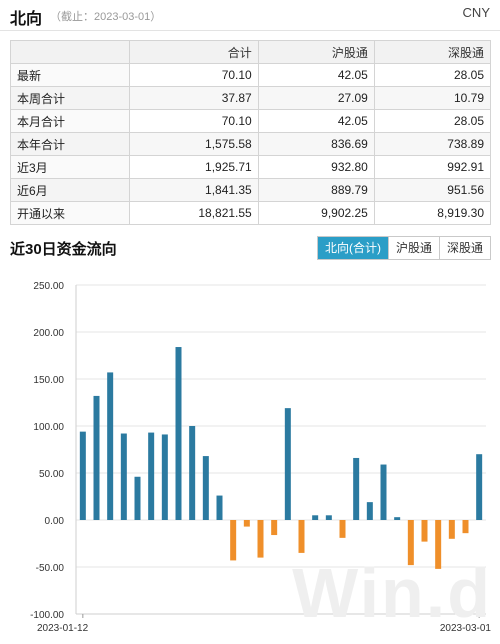 This screenshot has width=500, height=644. I want to click on header-cell-sz: 深股通, so click(432, 52).